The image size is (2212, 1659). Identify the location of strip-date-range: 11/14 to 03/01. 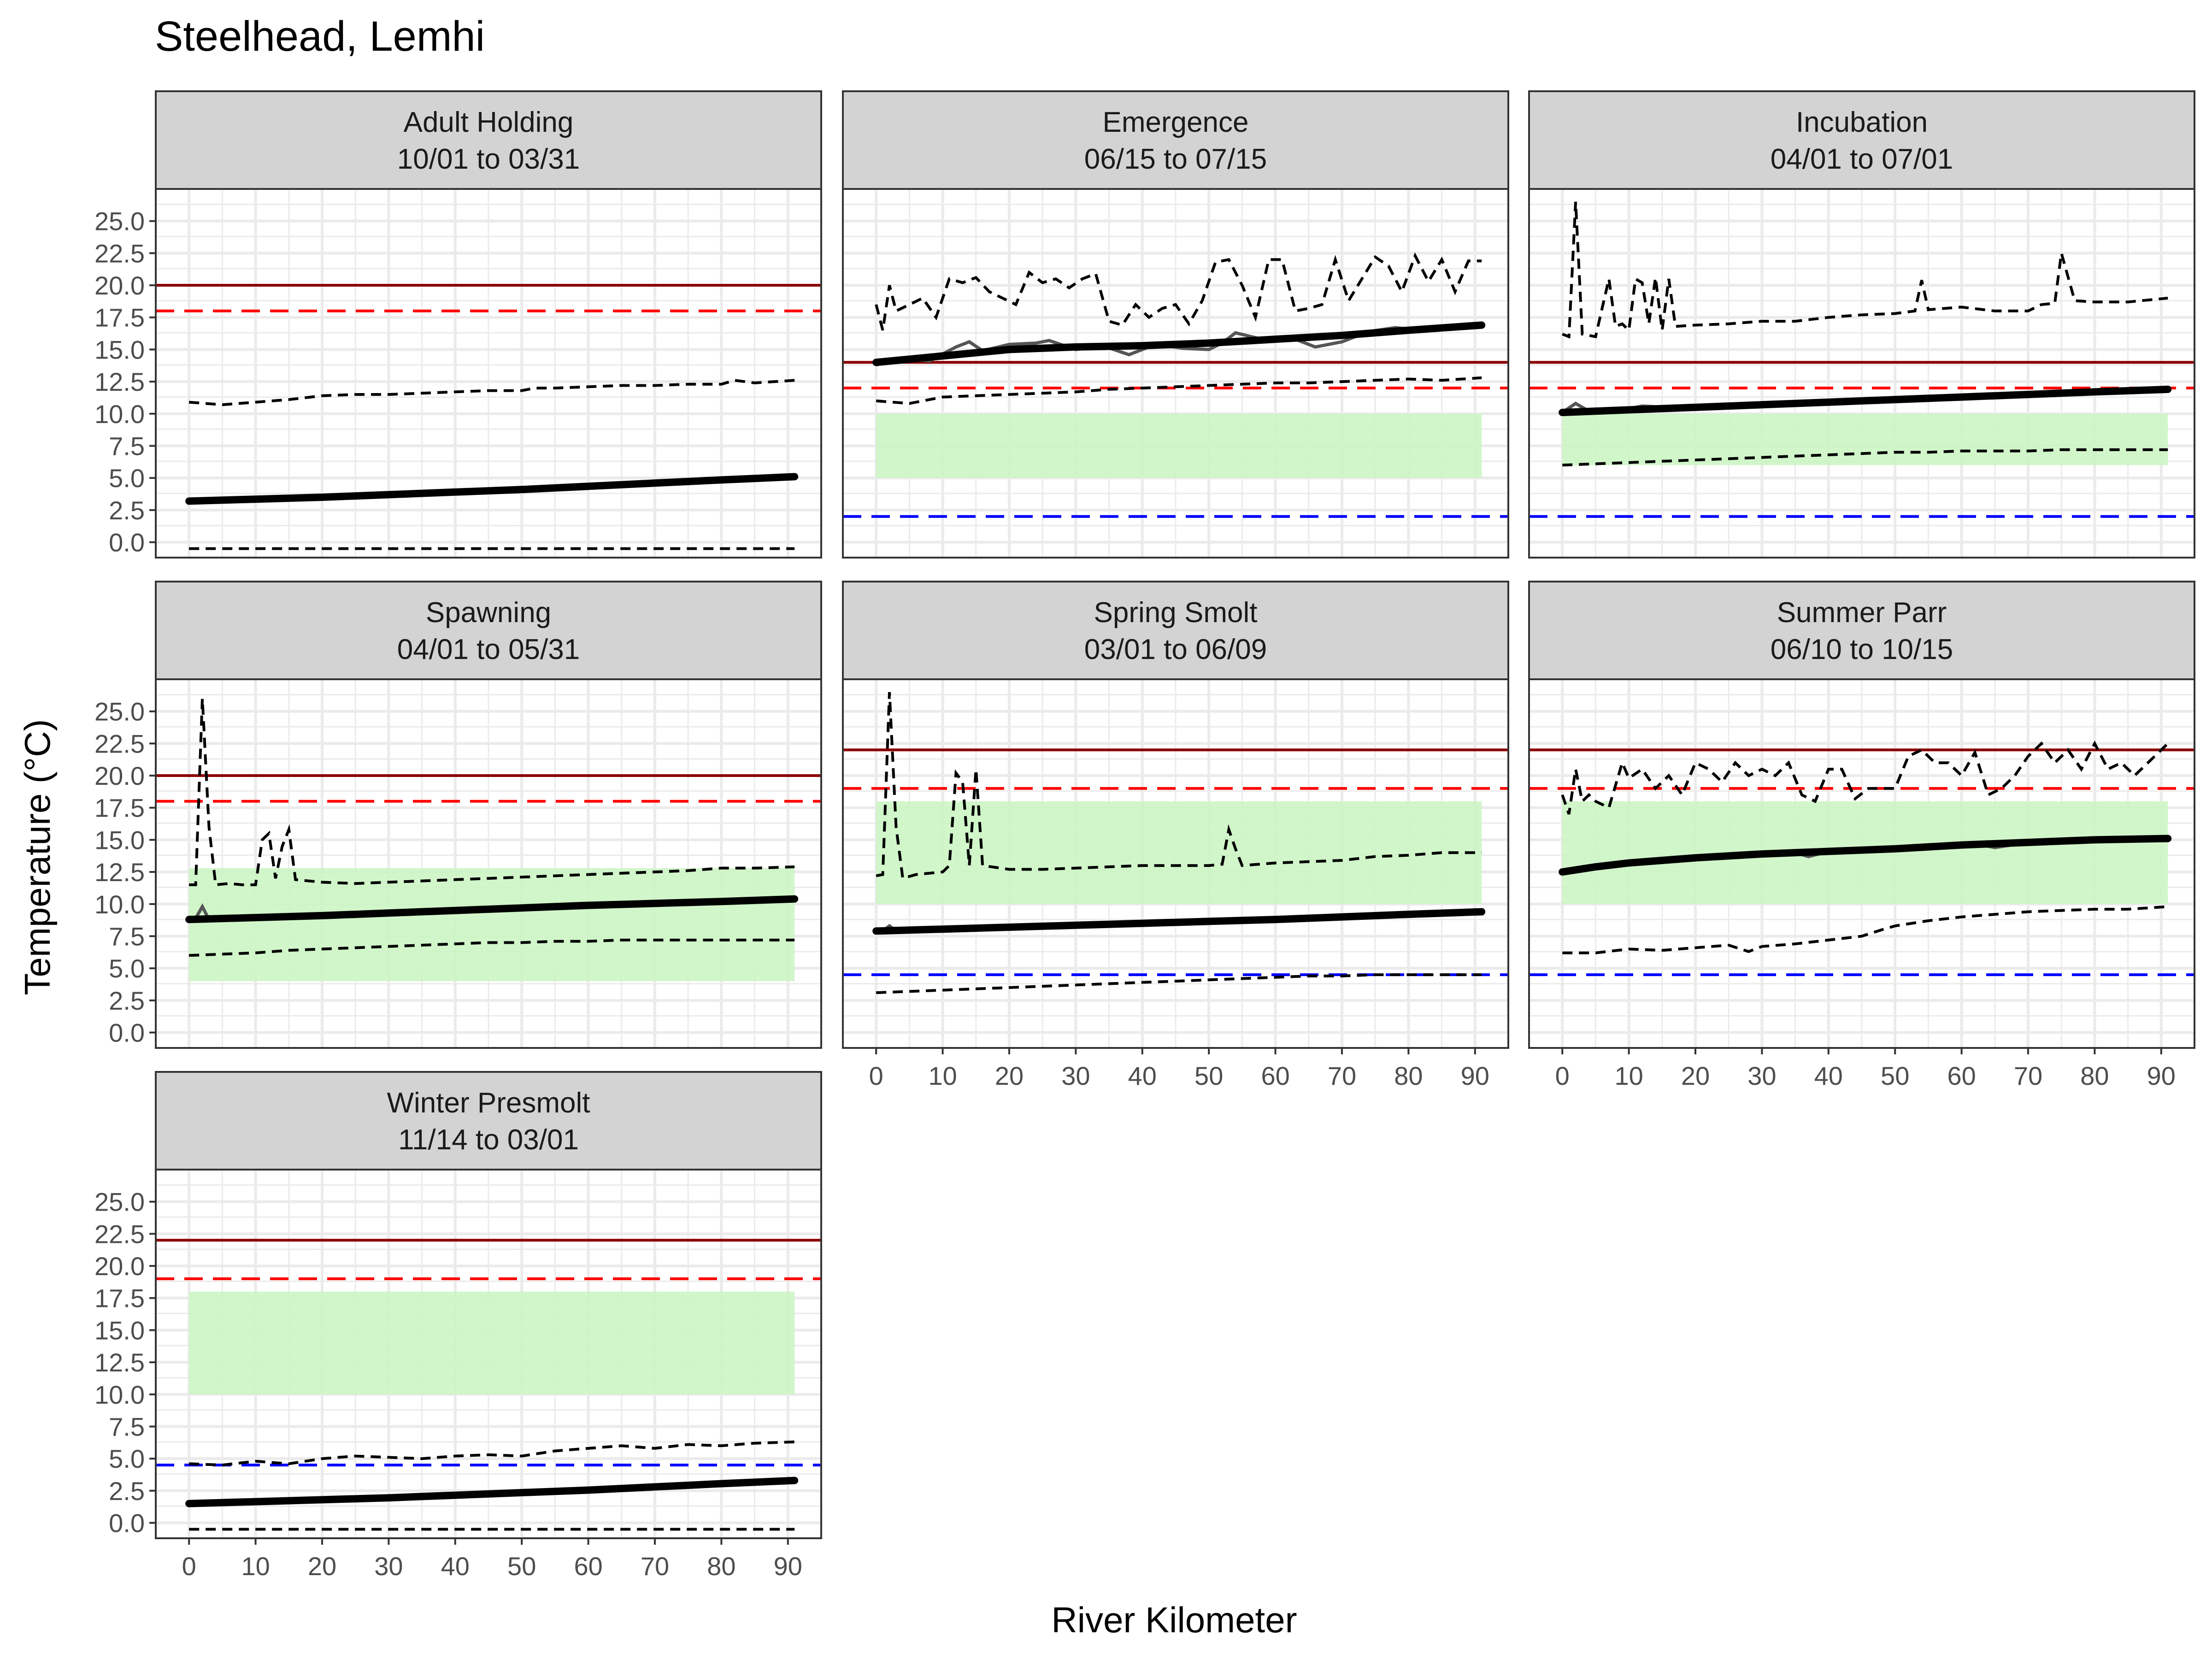
(488, 1140).